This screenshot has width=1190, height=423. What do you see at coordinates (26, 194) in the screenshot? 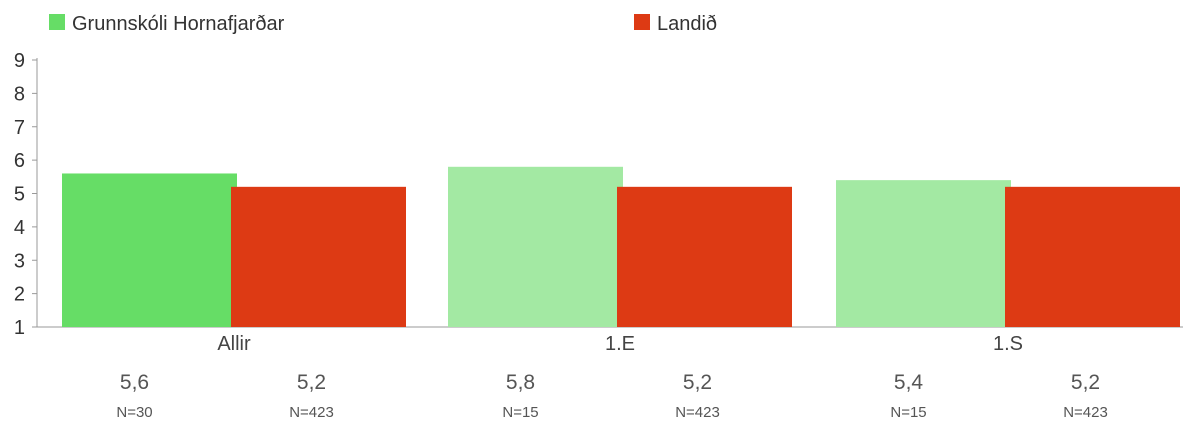
I see `y-axis: 1 2 3 4 5 6 7 8 9` at bounding box center [26, 194].